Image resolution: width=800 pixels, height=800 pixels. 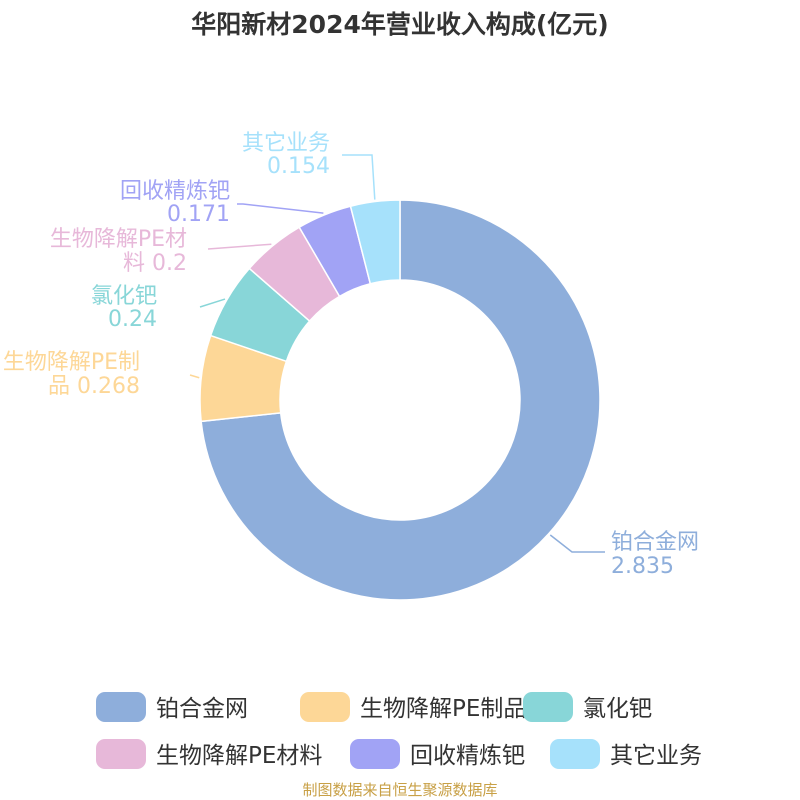 I want to click on legend-label-2: 氯化钯, so click(x=617, y=709).